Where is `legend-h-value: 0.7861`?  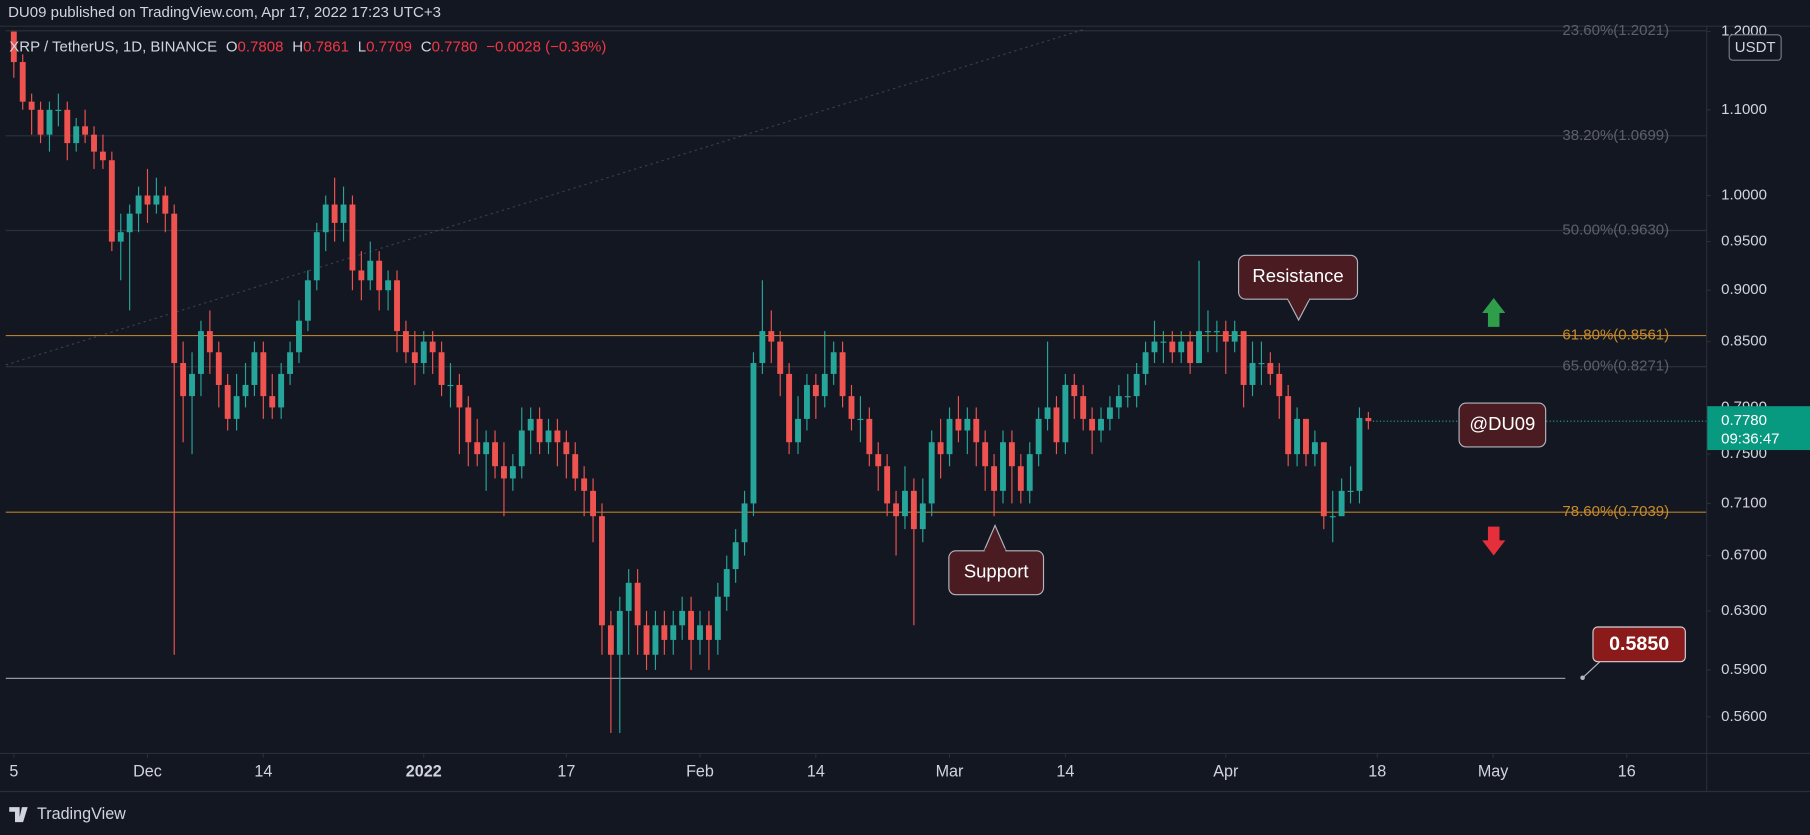
legend-h-value: 0.7861 is located at coordinates (326, 47).